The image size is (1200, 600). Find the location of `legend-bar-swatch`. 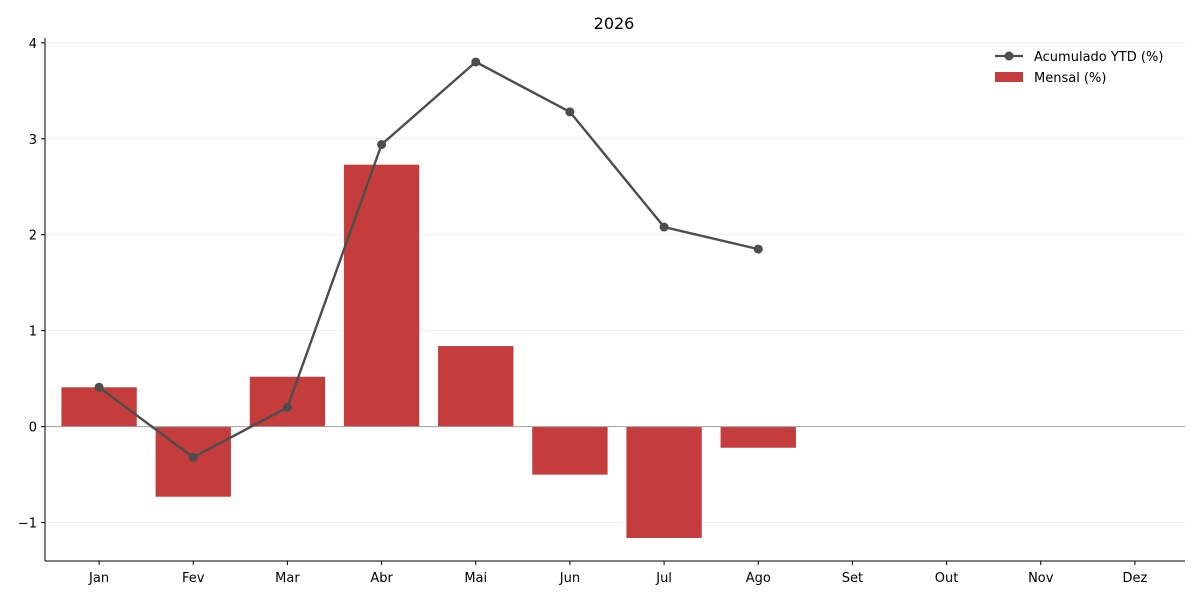

legend-bar-swatch is located at coordinates (1009, 77).